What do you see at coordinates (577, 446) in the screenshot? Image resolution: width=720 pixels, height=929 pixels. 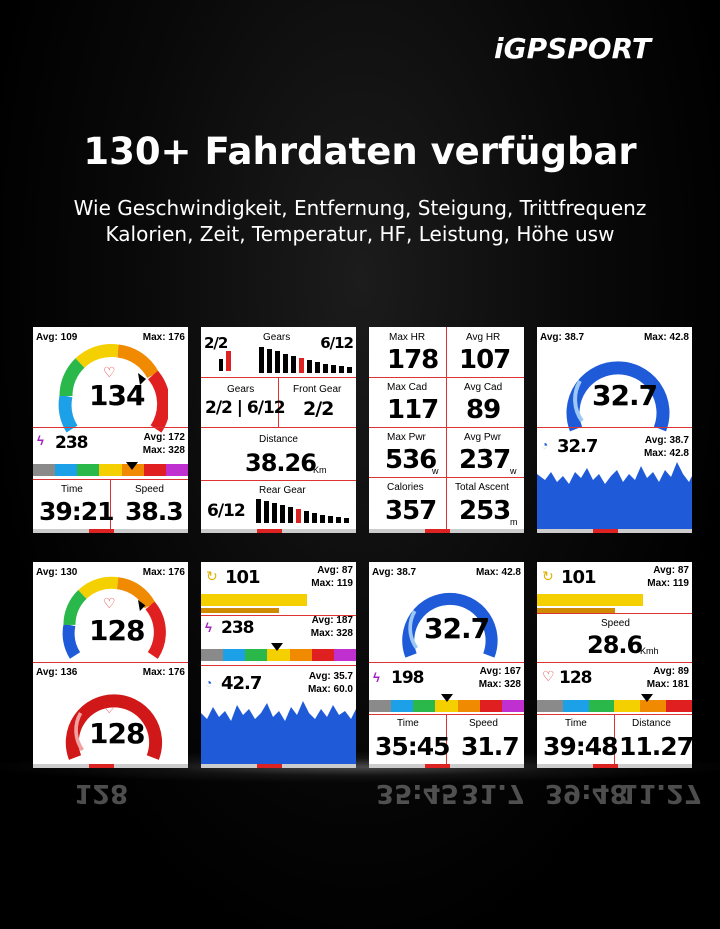 I see `speed-value-2: 32.7` at bounding box center [577, 446].